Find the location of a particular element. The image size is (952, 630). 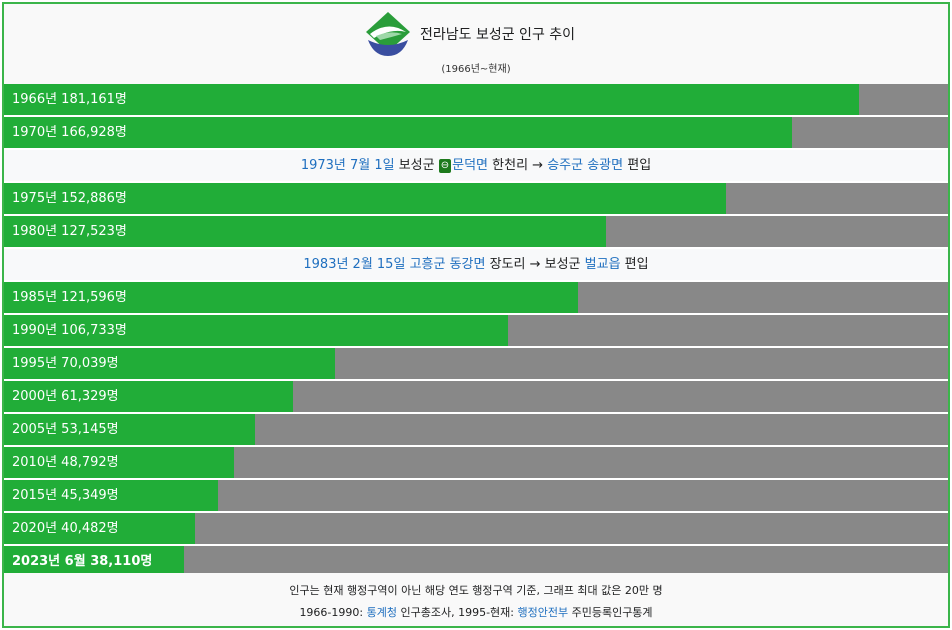

bar-row: 1966년 181,161명 is located at coordinates (476, 99).